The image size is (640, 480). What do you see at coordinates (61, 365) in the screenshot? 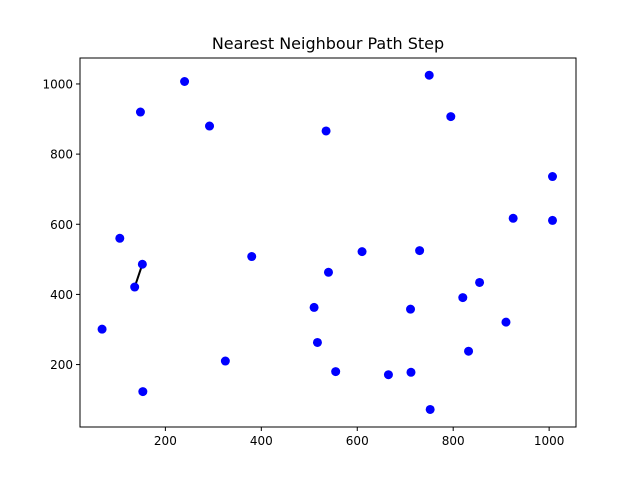
I see `y-tick-label: 200` at bounding box center [61, 365].